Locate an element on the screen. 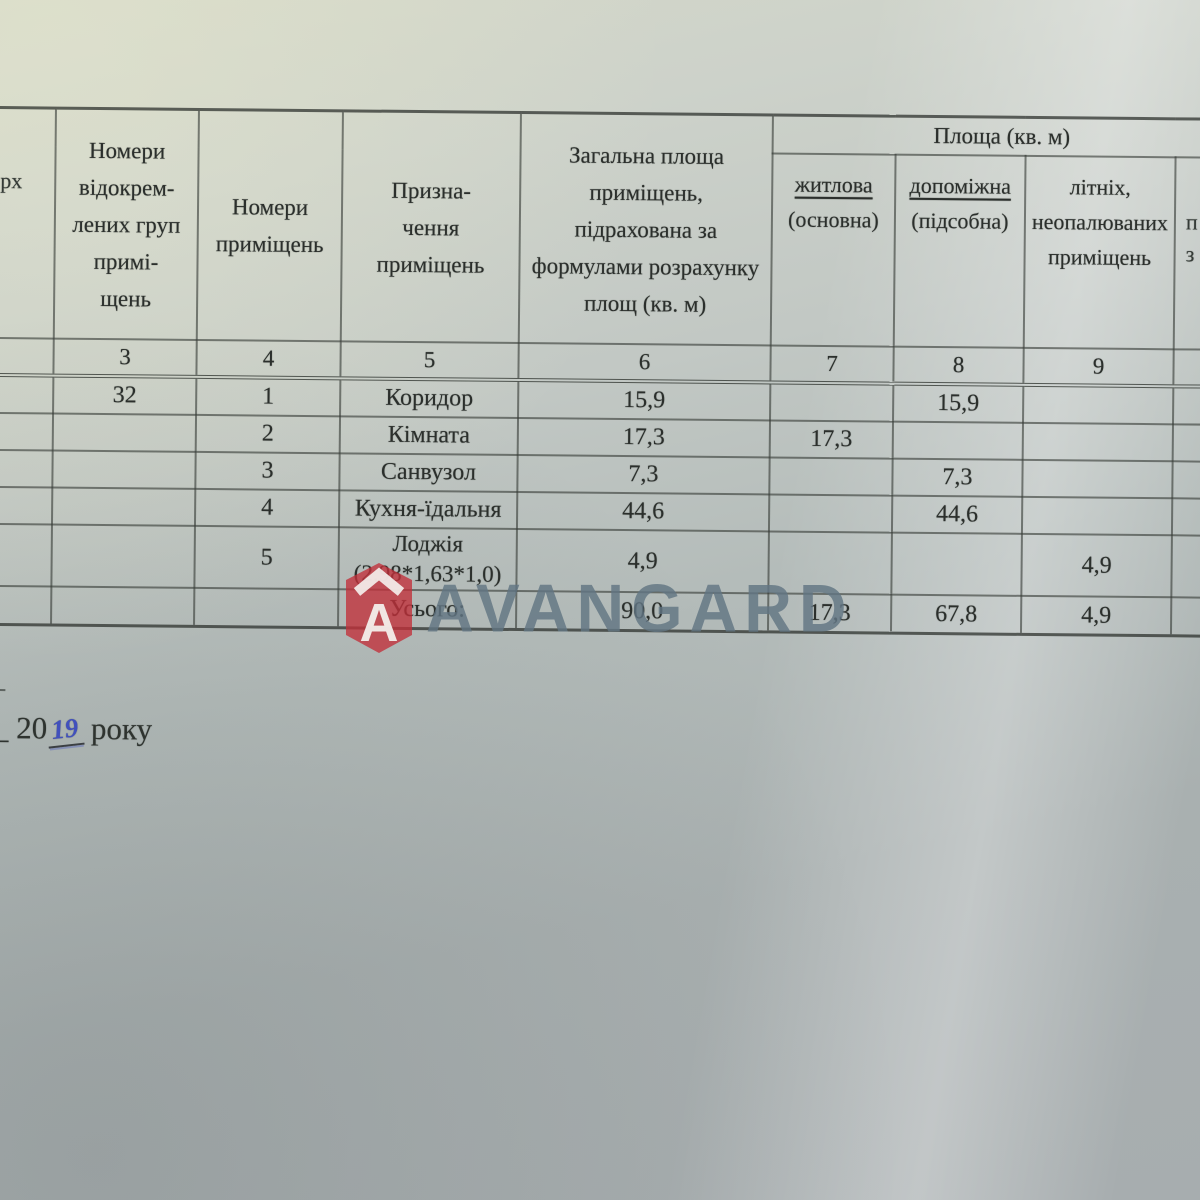 The width and height of the screenshot is (1200, 1200). header-living-main: житлова is located at coordinates (833, 184).